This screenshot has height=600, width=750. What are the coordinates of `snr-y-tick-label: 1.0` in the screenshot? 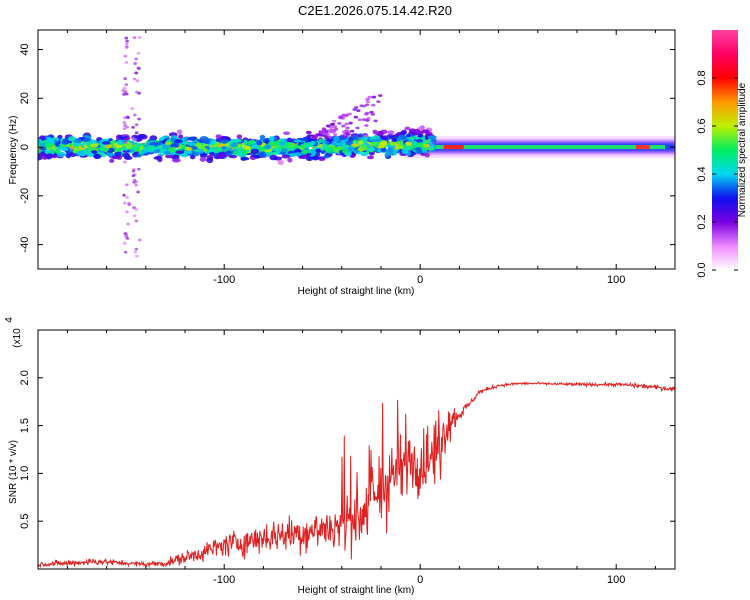 It's located at (25, 473).